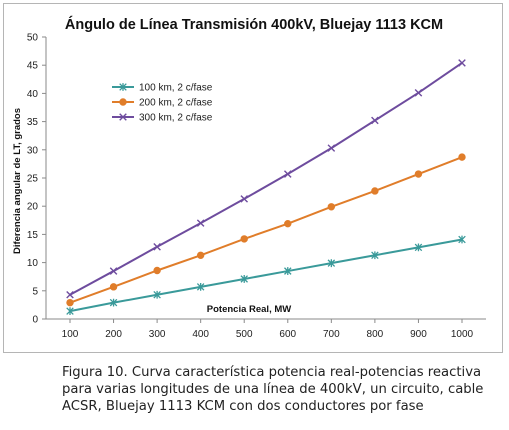  I want to click on x-tick-label: 400, so click(200, 334).